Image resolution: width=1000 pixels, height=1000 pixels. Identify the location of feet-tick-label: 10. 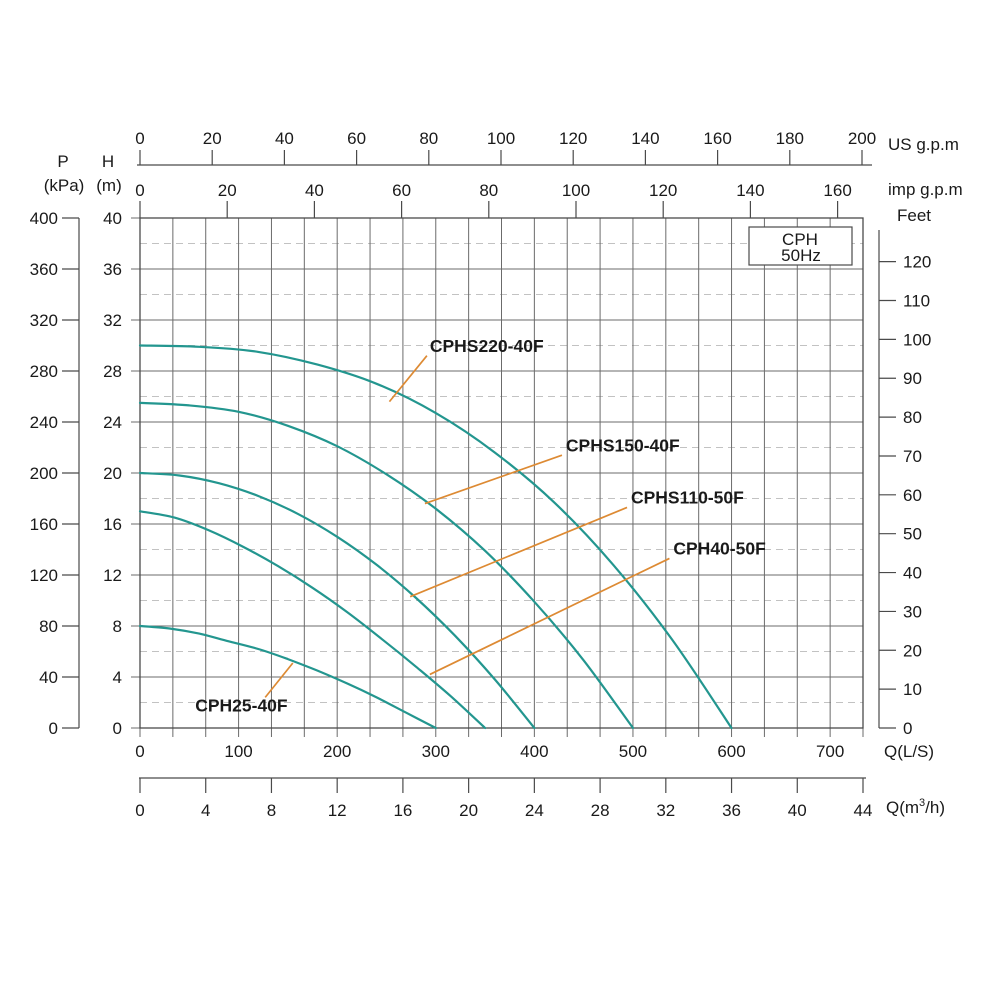
(912, 689).